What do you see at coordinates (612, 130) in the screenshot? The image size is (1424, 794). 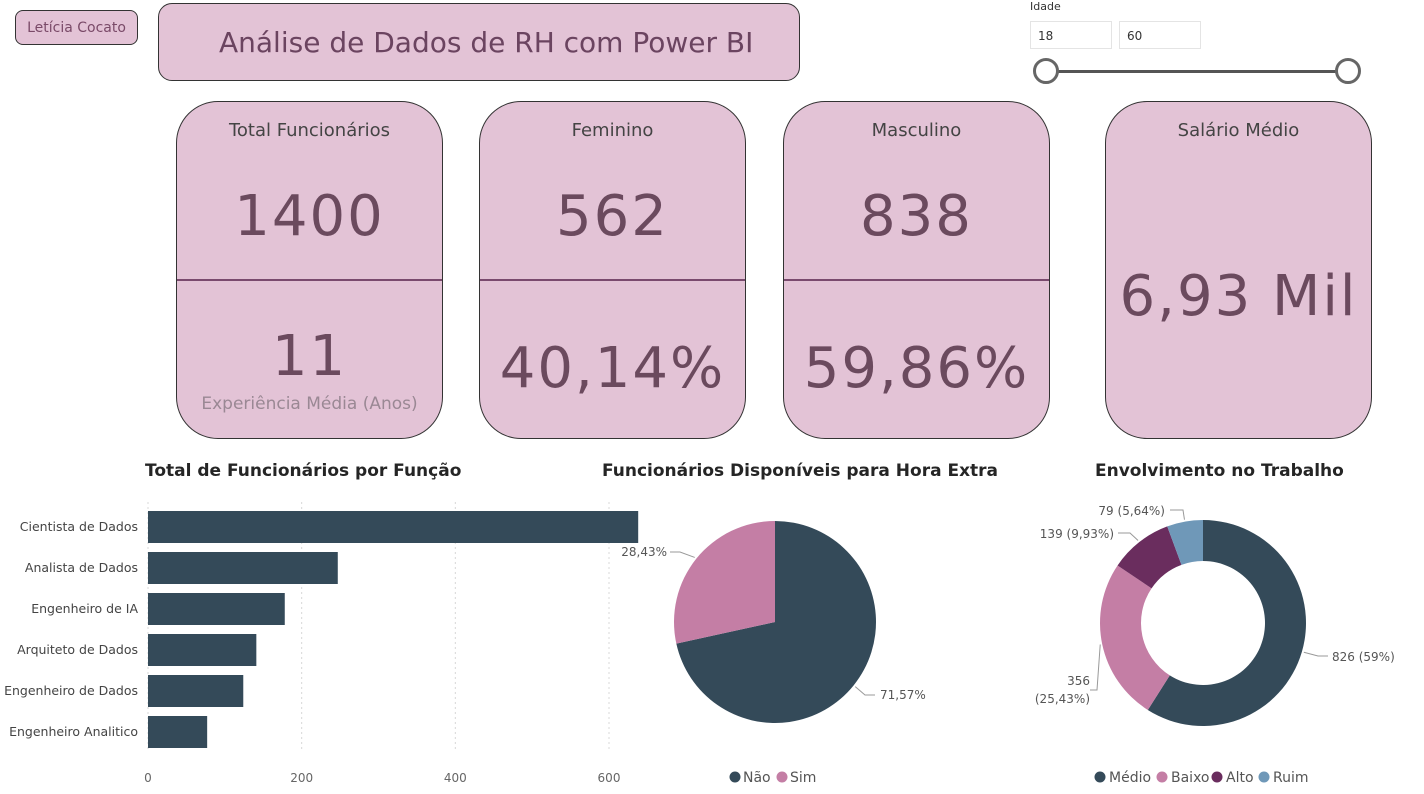 I see `card-title: Feminino` at bounding box center [612, 130].